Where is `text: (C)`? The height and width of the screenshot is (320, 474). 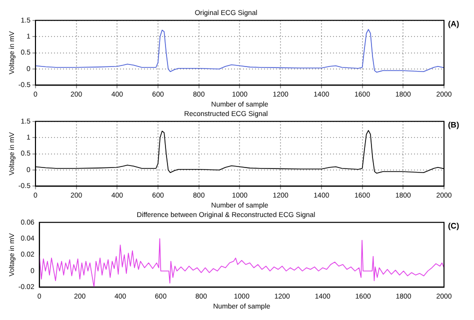 text: (C) is located at coordinates (454, 226).